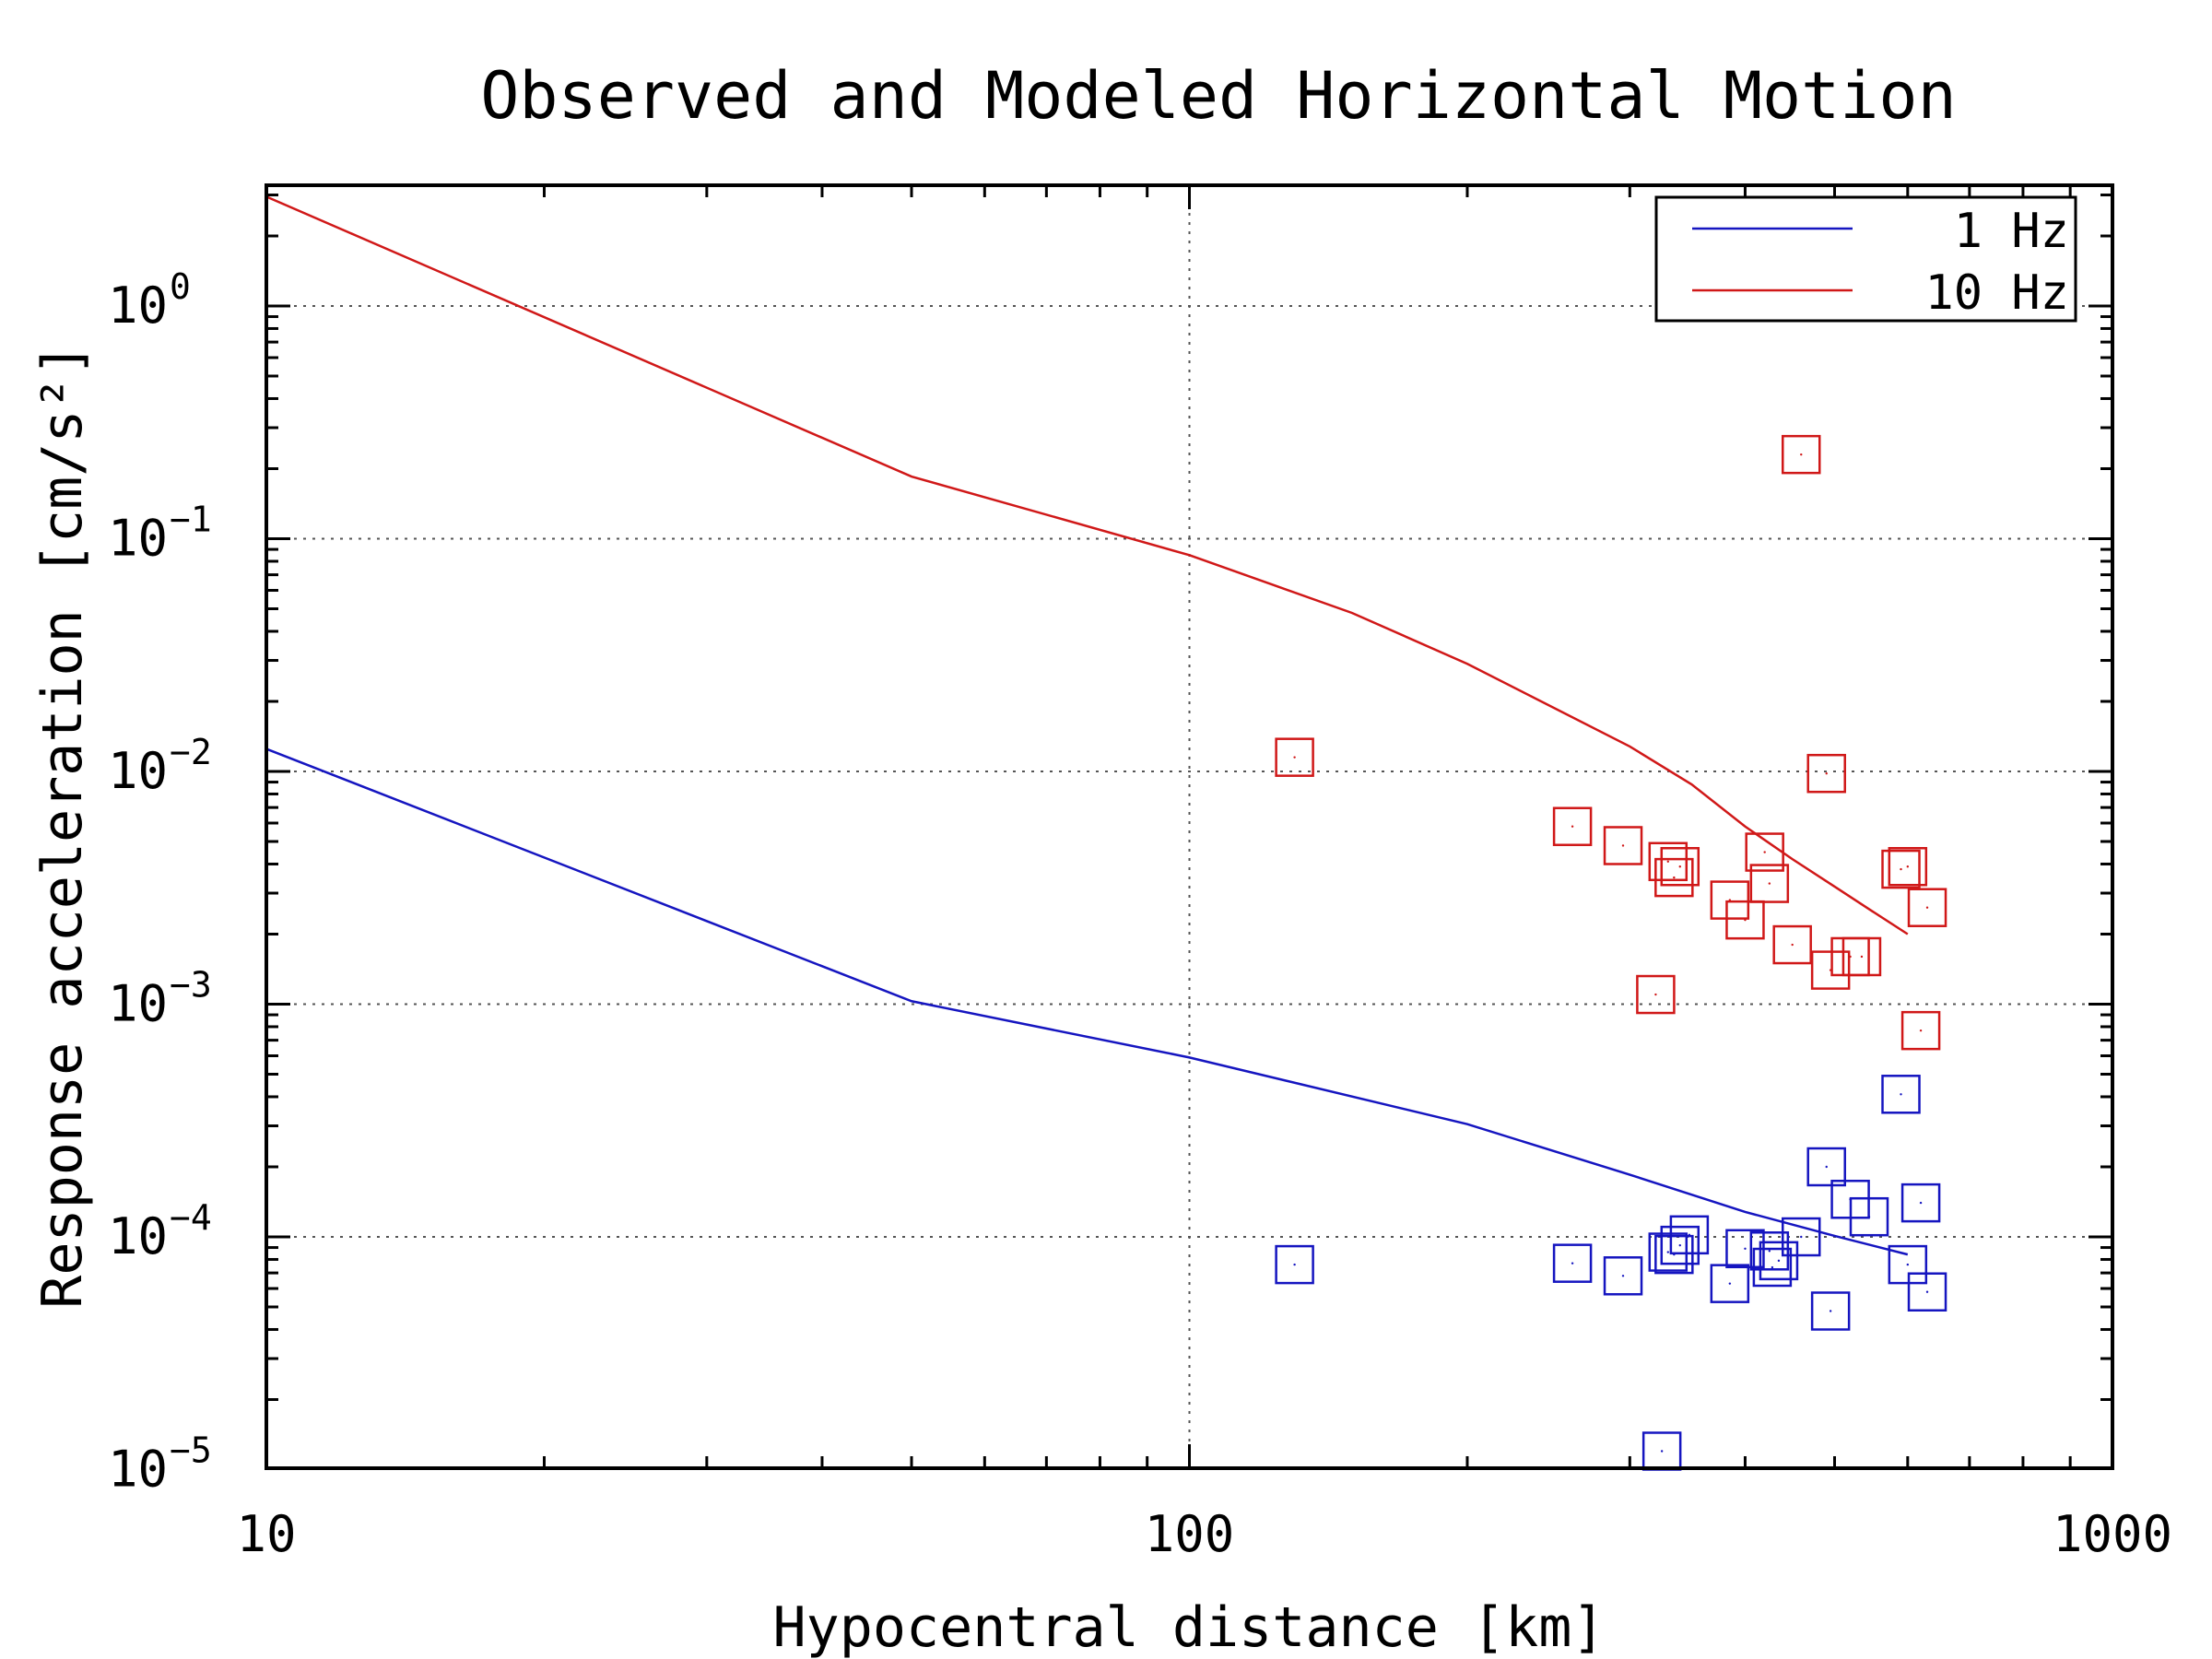 Image resolution: width=2212 pixels, height=1659 pixels. I want to click on x-tick-labels: 10 100 1000, so click(1204, 1534).